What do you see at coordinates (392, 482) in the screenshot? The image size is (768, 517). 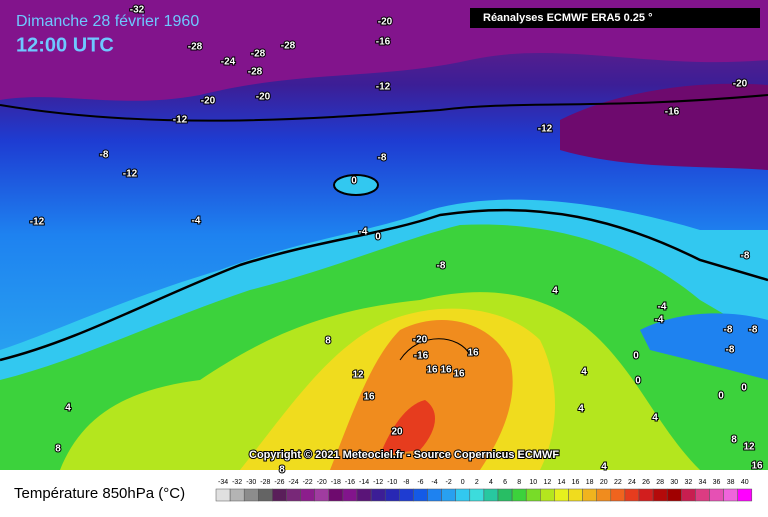 I see `legend-tick-label: -10` at bounding box center [392, 482].